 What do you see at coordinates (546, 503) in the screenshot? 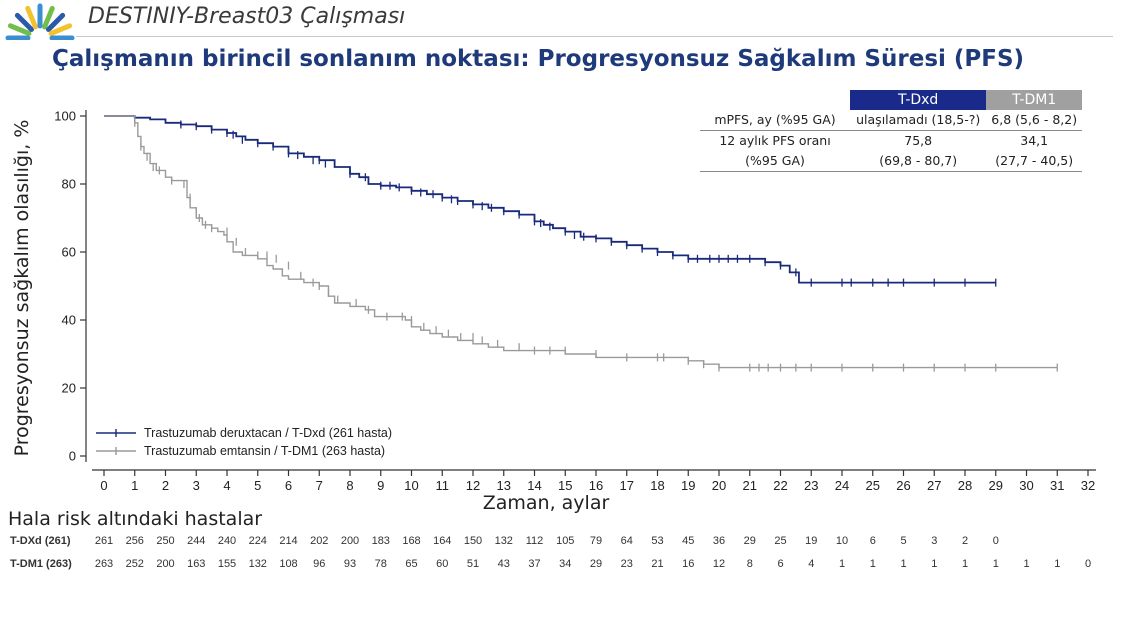
I see `x-axis-label: Zaman, aylar` at bounding box center [546, 503].